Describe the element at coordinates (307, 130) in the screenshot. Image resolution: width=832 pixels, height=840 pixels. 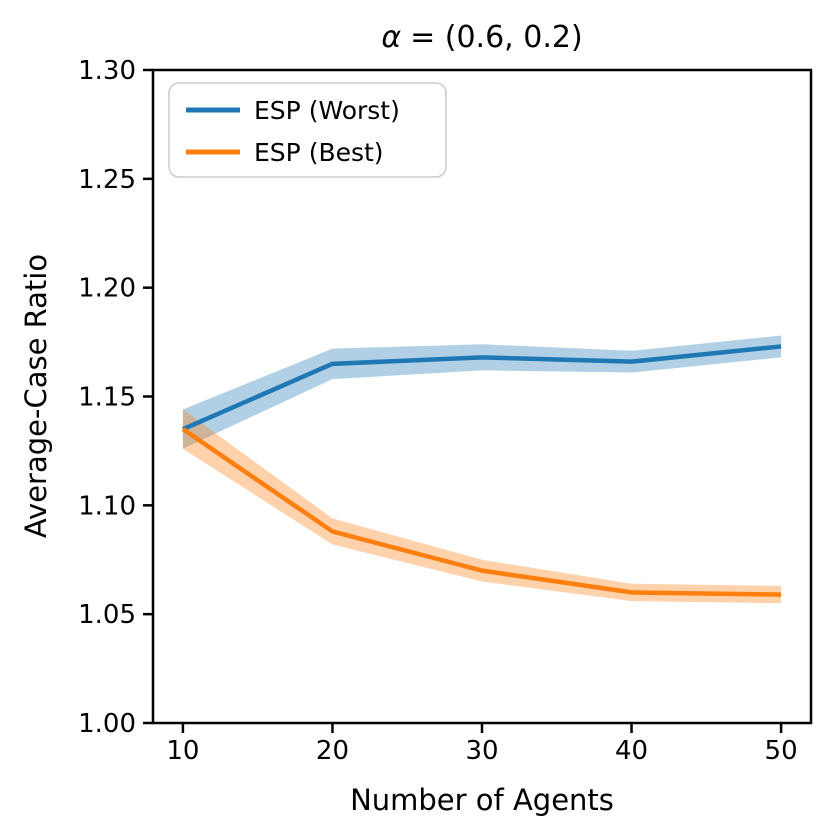
I see `legend: ESP (Worst) ESP (Best)` at that location.